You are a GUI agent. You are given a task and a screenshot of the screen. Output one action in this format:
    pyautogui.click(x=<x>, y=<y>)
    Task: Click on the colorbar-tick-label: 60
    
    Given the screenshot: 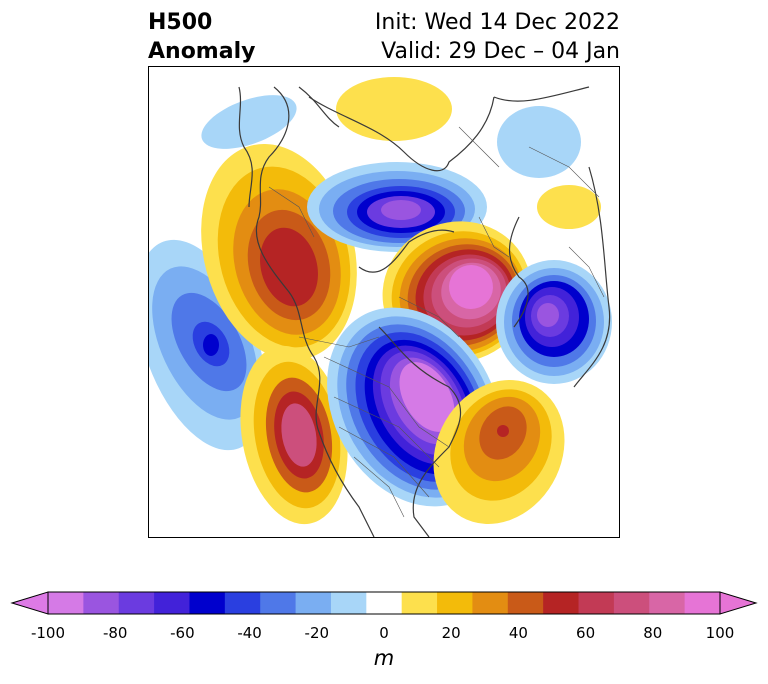 What is the action you would take?
    pyautogui.click(x=586, y=633)
    